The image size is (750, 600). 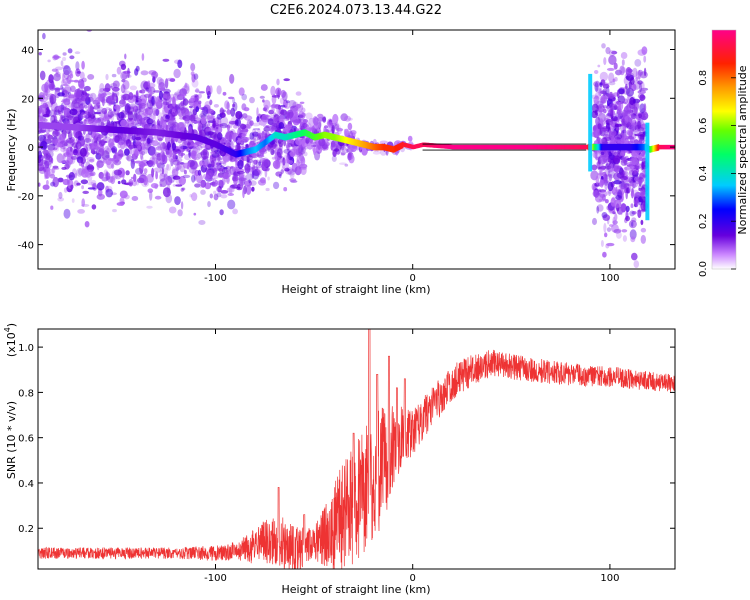 What do you see at coordinates (26, 246) in the screenshot?
I see `y-tick-label: -40` at bounding box center [26, 246].